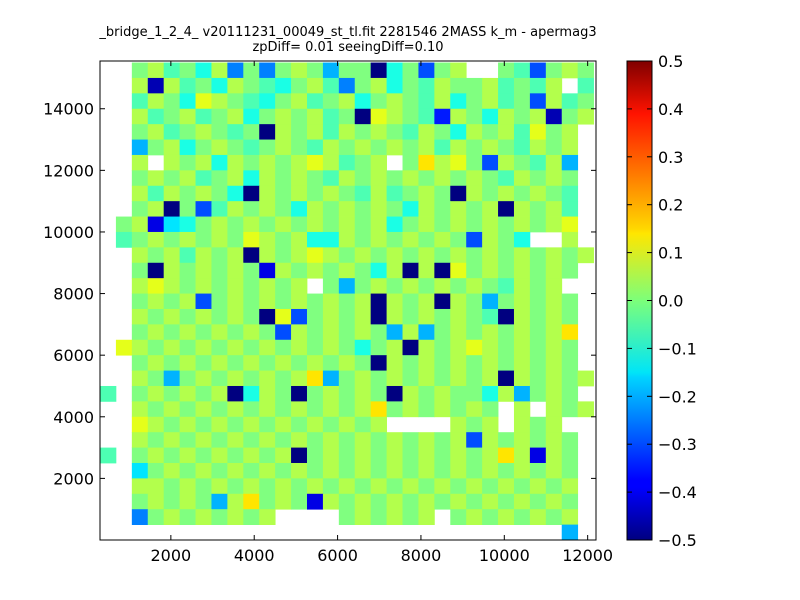 Image resolution: width=800 pixels, height=600 pixels. Describe the element at coordinates (68, 109) in the screenshot. I see `y-tick-label: 14000` at that location.